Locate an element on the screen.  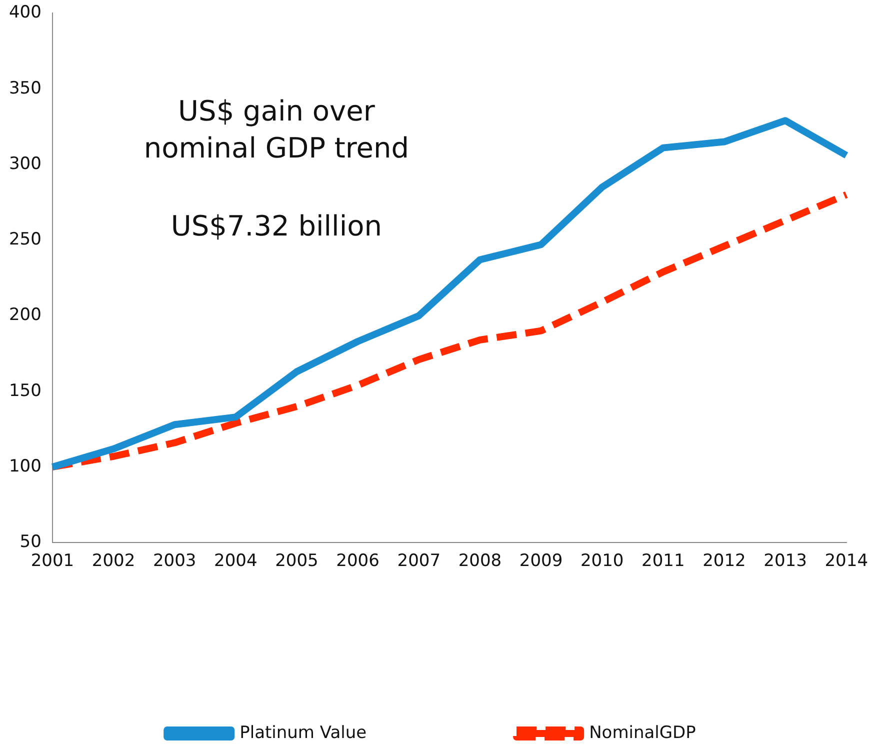
annotation: US$7.32 billion is located at coordinates (276, 225).